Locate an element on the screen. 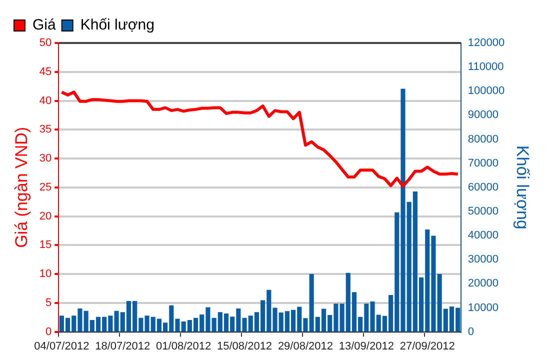 This screenshot has width=550, height=364. x-tick-label: 27/09/2012 is located at coordinates (427, 346).